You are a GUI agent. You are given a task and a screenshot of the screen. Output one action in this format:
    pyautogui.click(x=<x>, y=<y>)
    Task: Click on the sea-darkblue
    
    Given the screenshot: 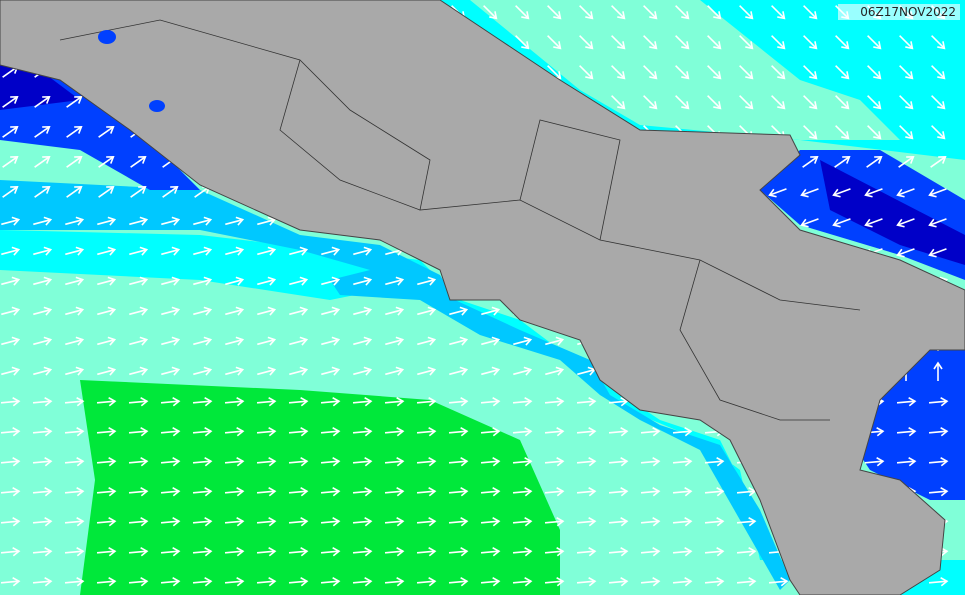 What is the action you would take?
    pyautogui.click(x=40, y=85)
    